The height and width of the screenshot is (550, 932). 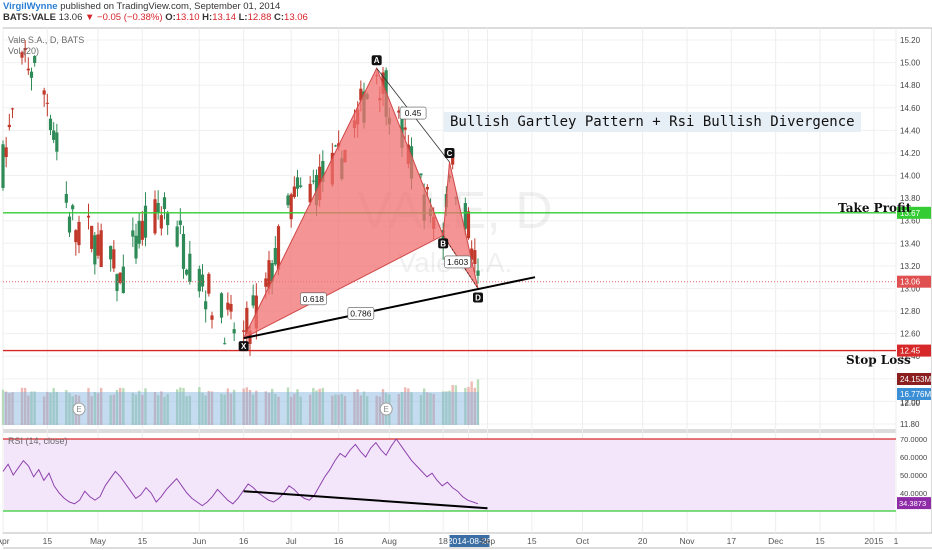 What do you see at coordinates (443, 541) in the screenshot?
I see `time-tick-label: 18` at bounding box center [443, 541].